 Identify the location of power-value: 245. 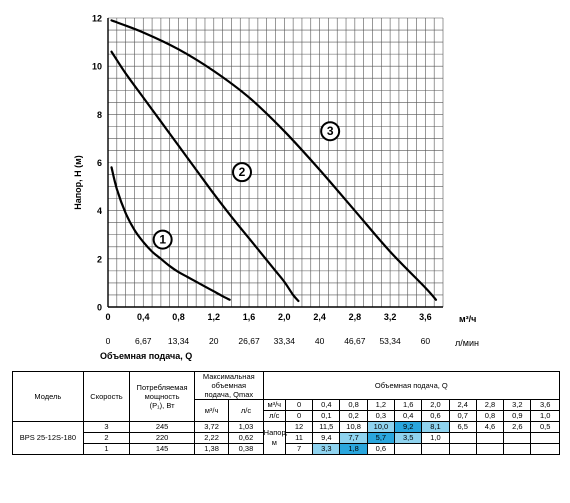
(162, 427).